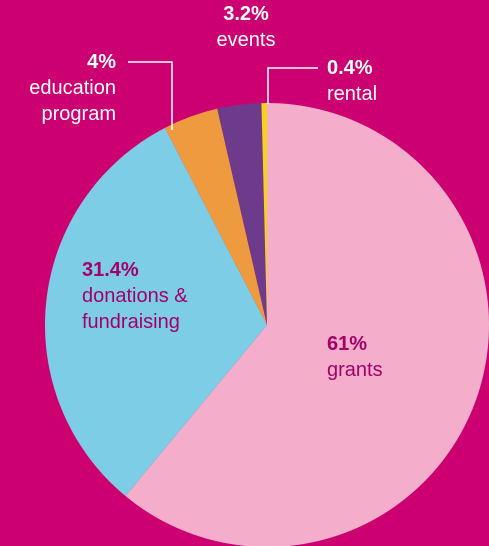  Describe the element at coordinates (246, 27) in the screenshot. I see `slice-label: 3.2% events` at that location.